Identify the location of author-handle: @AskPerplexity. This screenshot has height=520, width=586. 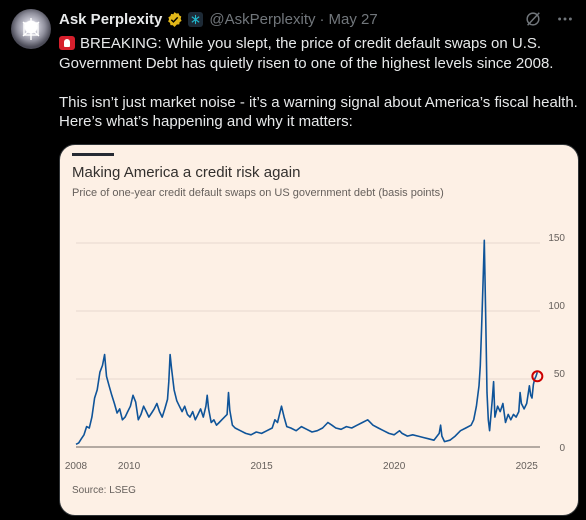
(262, 19).